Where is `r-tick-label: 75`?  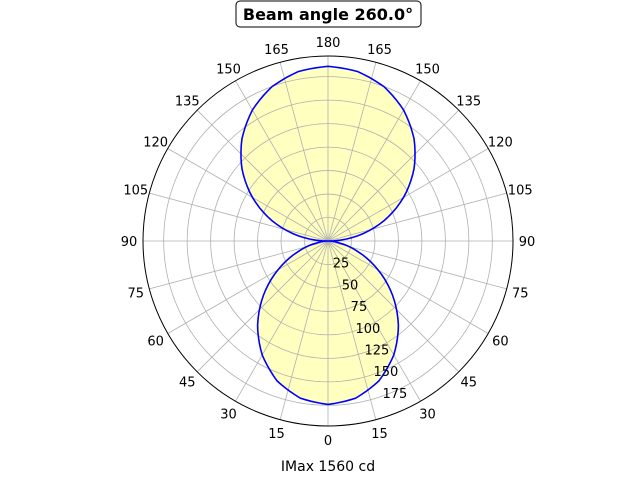 r-tick-label: 75 is located at coordinates (359, 307).